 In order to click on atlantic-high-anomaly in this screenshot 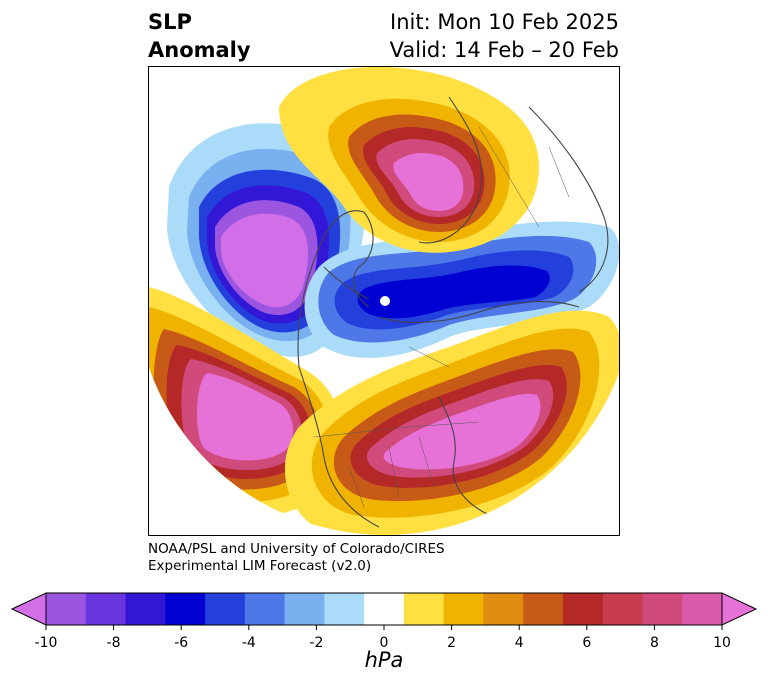, I will do `click(451, 422)`.